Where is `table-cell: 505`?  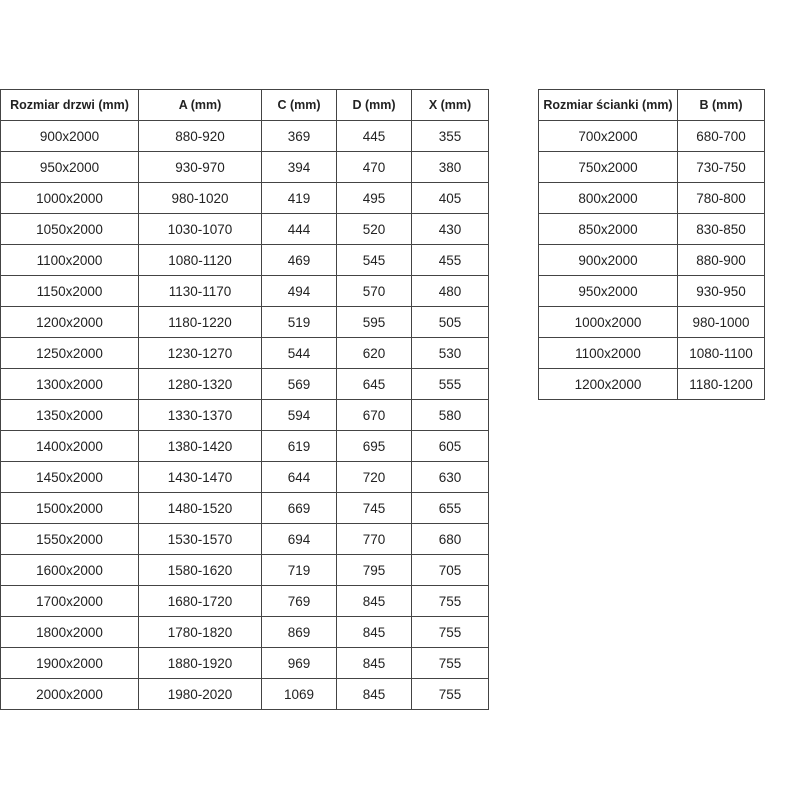 table-cell: 505 is located at coordinates (450, 322).